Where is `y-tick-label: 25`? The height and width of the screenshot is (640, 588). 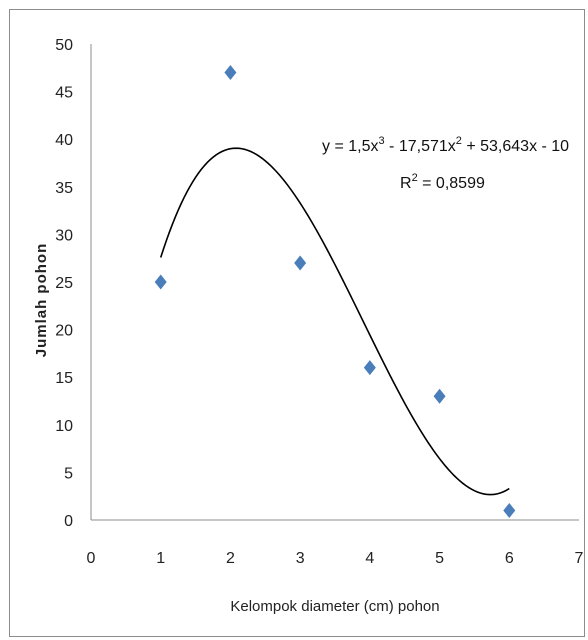 y-tick-label: 25 is located at coordinates (64, 283).